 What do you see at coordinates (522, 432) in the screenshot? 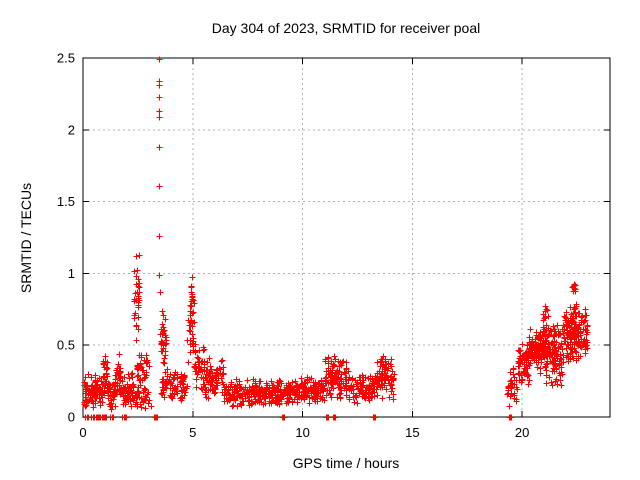
I see `x-tick-label: 20` at bounding box center [522, 432].